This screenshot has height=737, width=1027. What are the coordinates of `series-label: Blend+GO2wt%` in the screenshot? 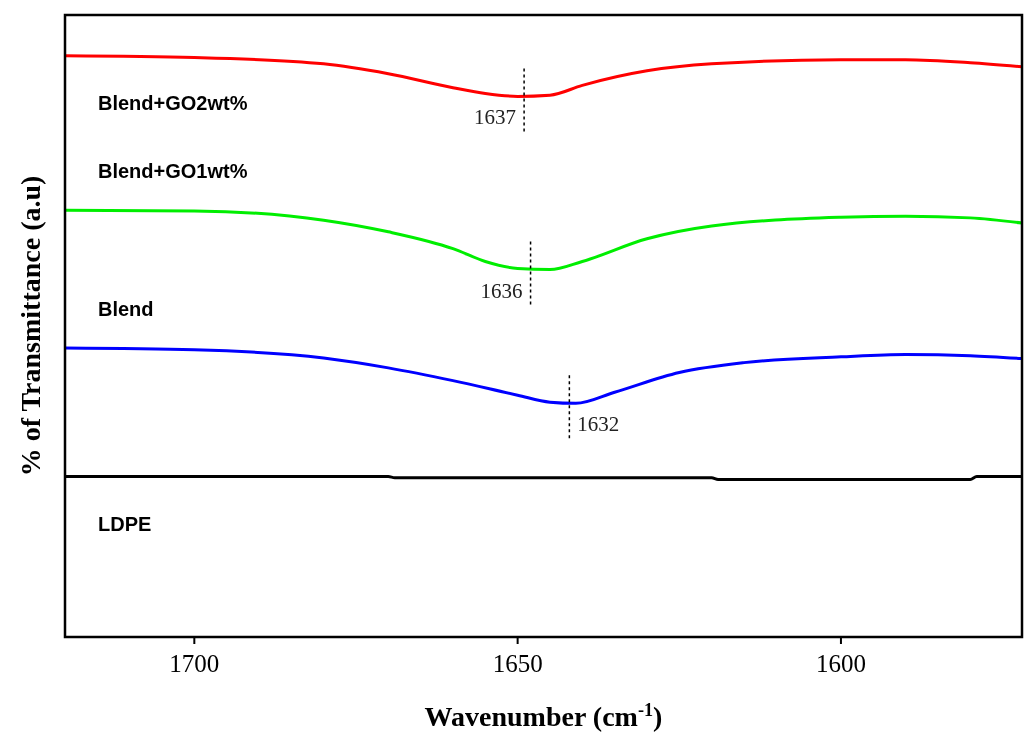 It's located at (173, 102).